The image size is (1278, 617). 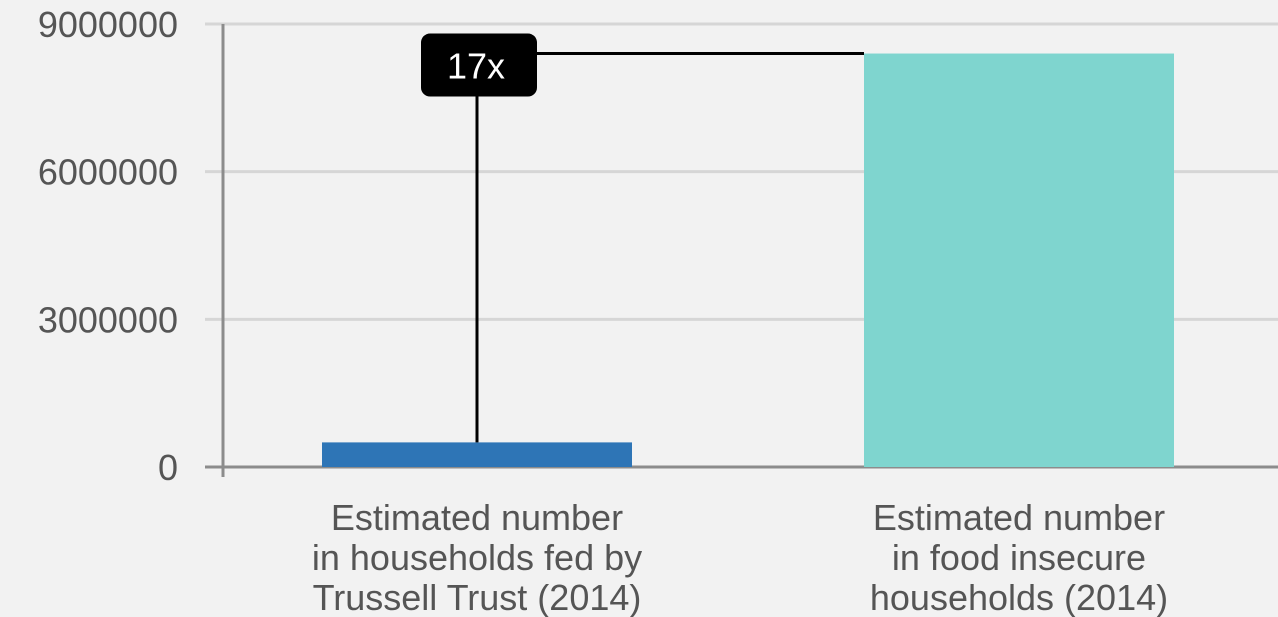 What do you see at coordinates (1019, 597) in the screenshot?
I see `x-category-label-line: households (2014)` at bounding box center [1019, 597].